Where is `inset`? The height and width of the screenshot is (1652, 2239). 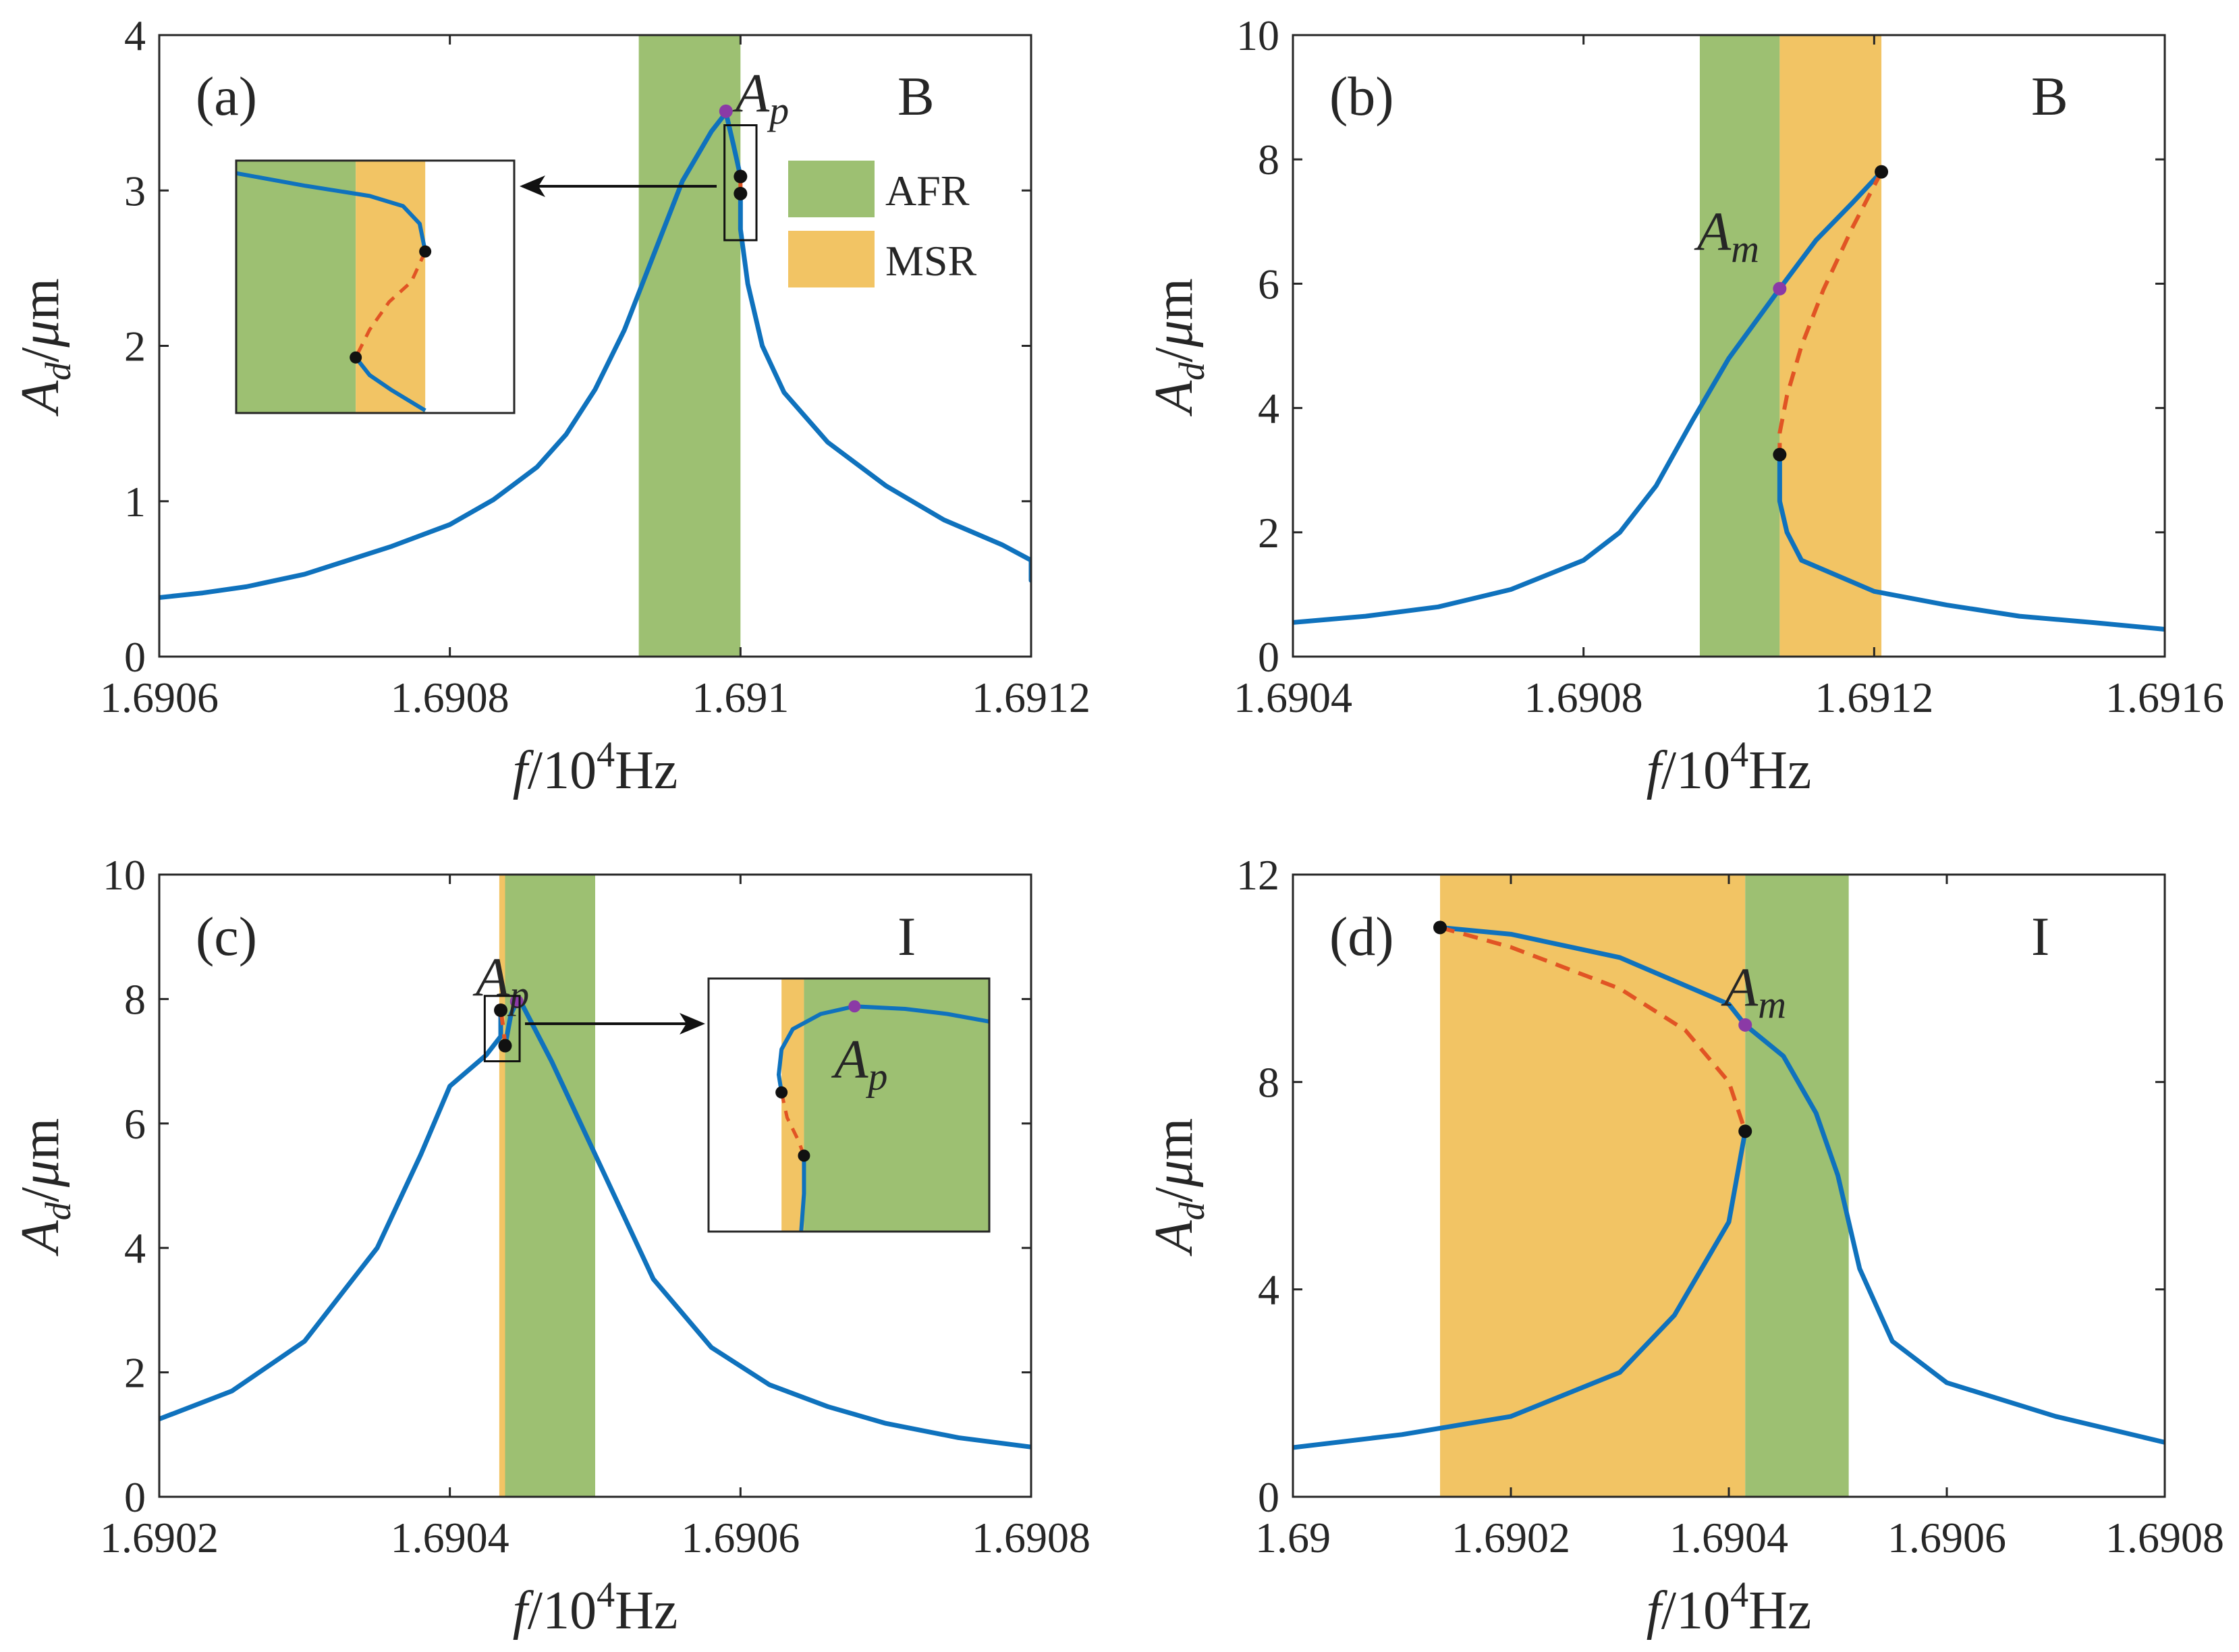 inset is located at coordinates (375, 286).